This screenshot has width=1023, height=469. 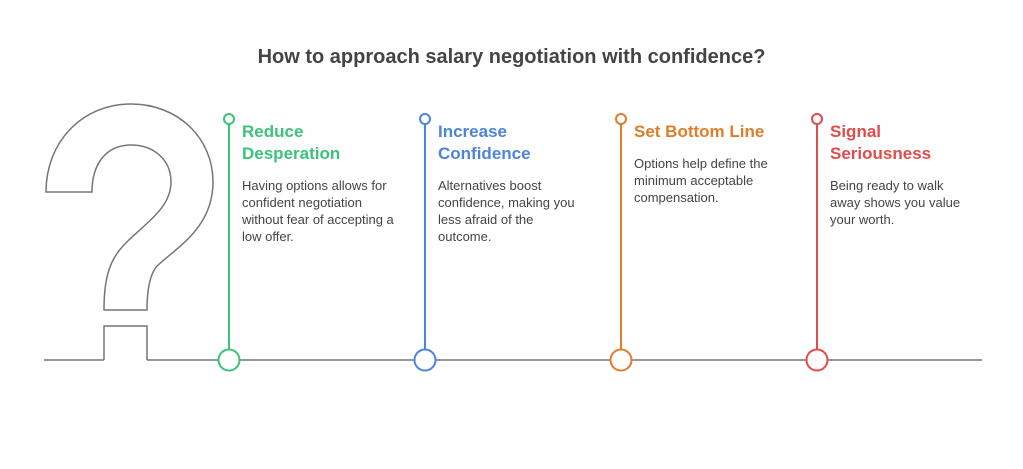 What do you see at coordinates (881, 153) in the screenshot?
I see `step-4-title-line2: Seriousness` at bounding box center [881, 153].